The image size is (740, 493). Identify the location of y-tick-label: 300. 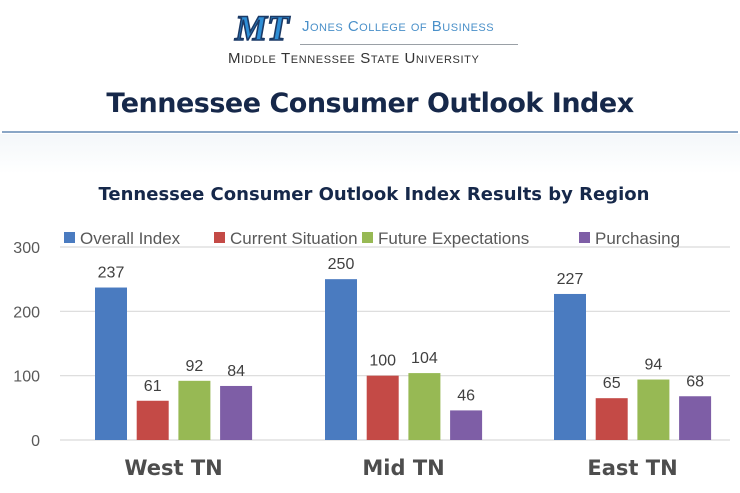
(26, 248).